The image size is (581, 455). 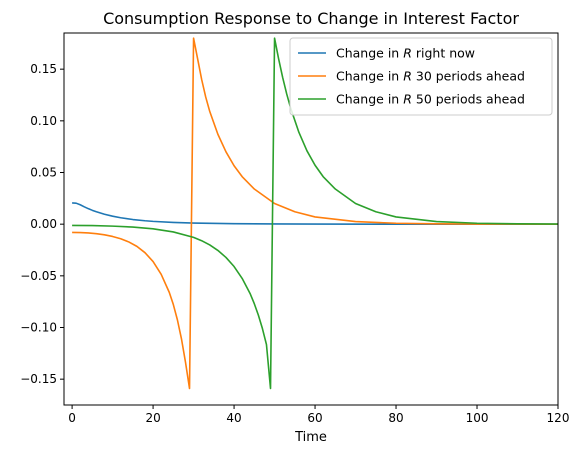 I want to click on x-tick-label: 20, so click(x=152, y=418).